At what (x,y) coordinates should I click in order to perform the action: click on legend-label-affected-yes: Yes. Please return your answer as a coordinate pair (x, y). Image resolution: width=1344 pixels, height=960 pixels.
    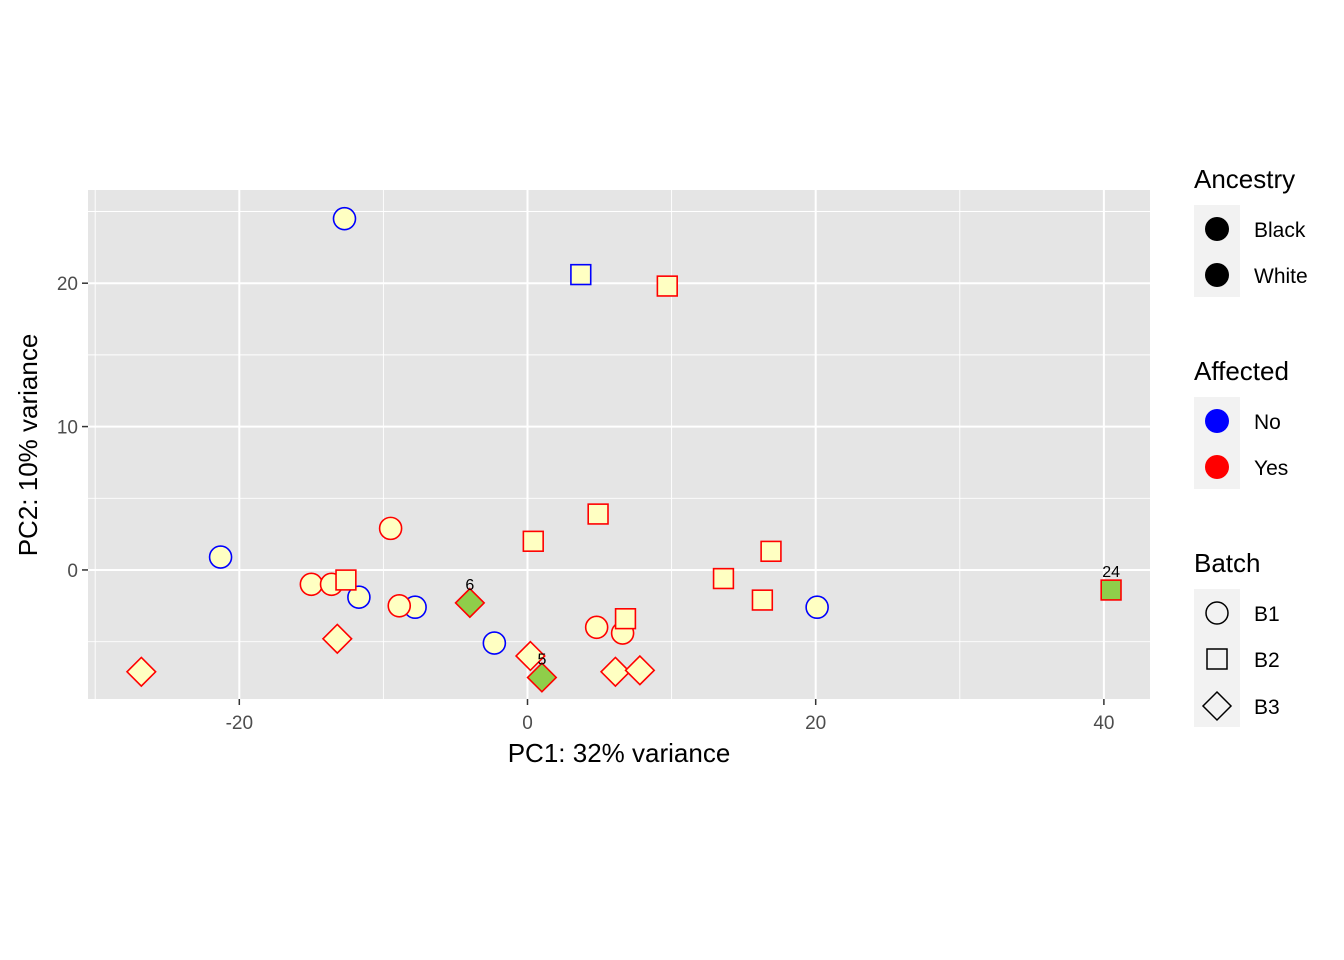
    Looking at the image, I should click on (1271, 468).